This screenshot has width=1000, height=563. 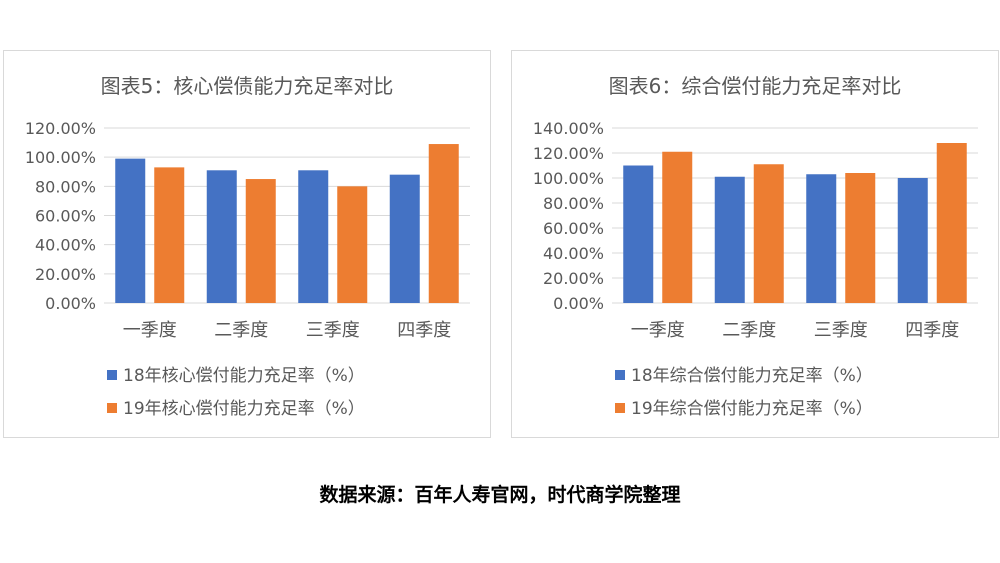 I want to click on legend-label: 18年核心偿付能力充足率（%）, so click(x=244, y=376).